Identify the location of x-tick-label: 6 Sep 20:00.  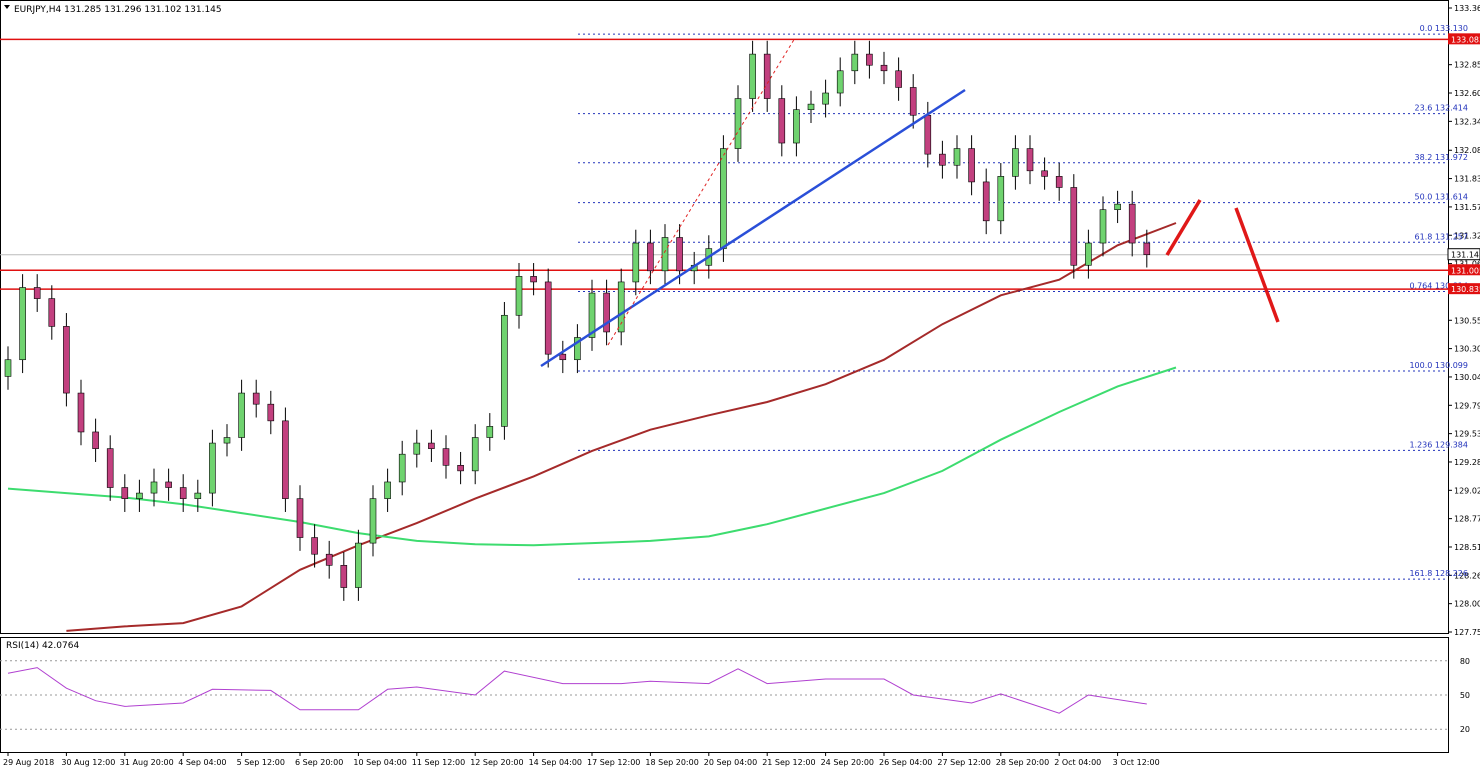
(319, 762).